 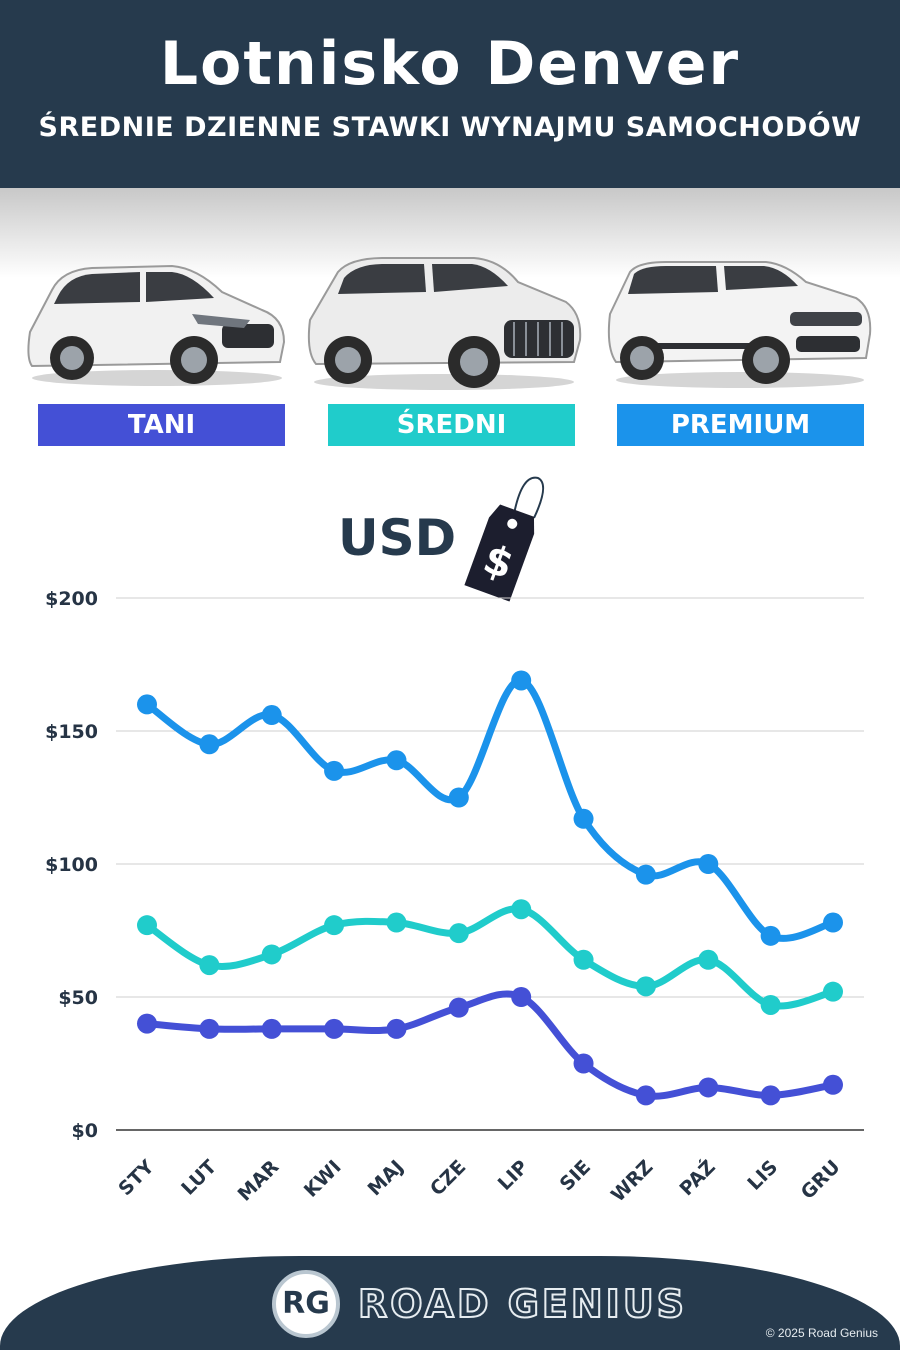 What do you see at coordinates (451, 425) in the screenshot?
I see `category-badge-sredni: ŚREDNI` at bounding box center [451, 425].